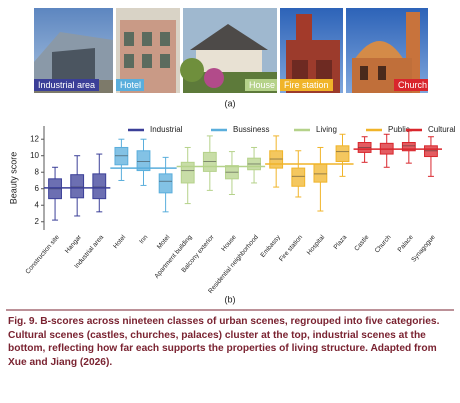 The height and width of the screenshot is (403, 460). I want to click on legend-label: Public, so click(399, 129).